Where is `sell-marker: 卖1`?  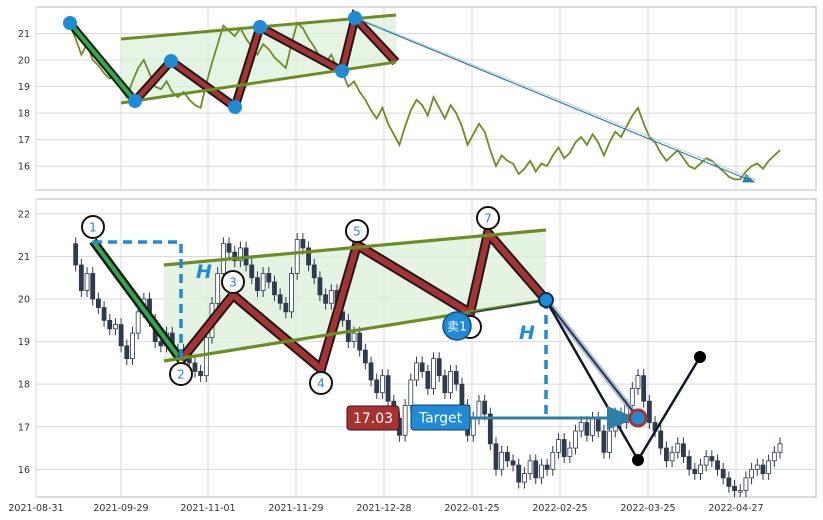 sell-marker: 卖1 is located at coordinates (457, 326).